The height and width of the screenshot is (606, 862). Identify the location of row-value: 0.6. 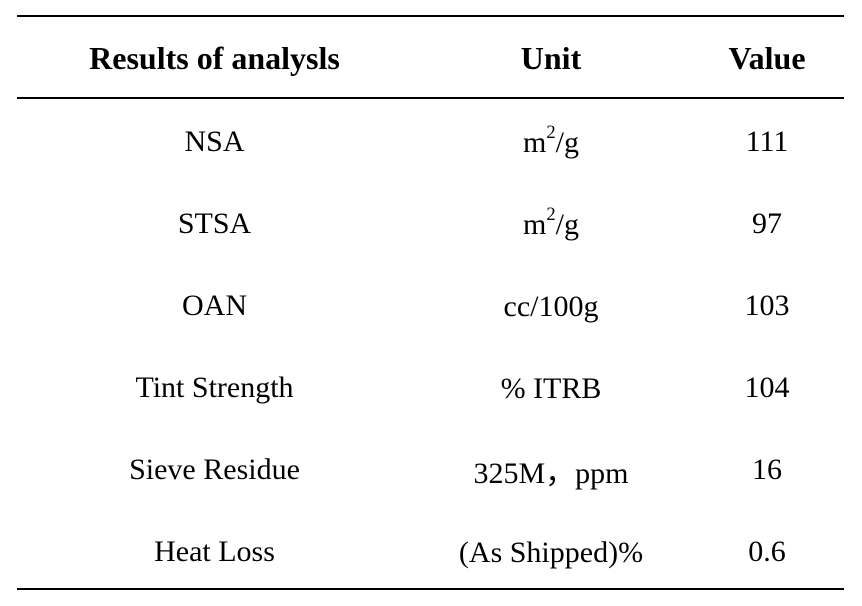
(767, 551).